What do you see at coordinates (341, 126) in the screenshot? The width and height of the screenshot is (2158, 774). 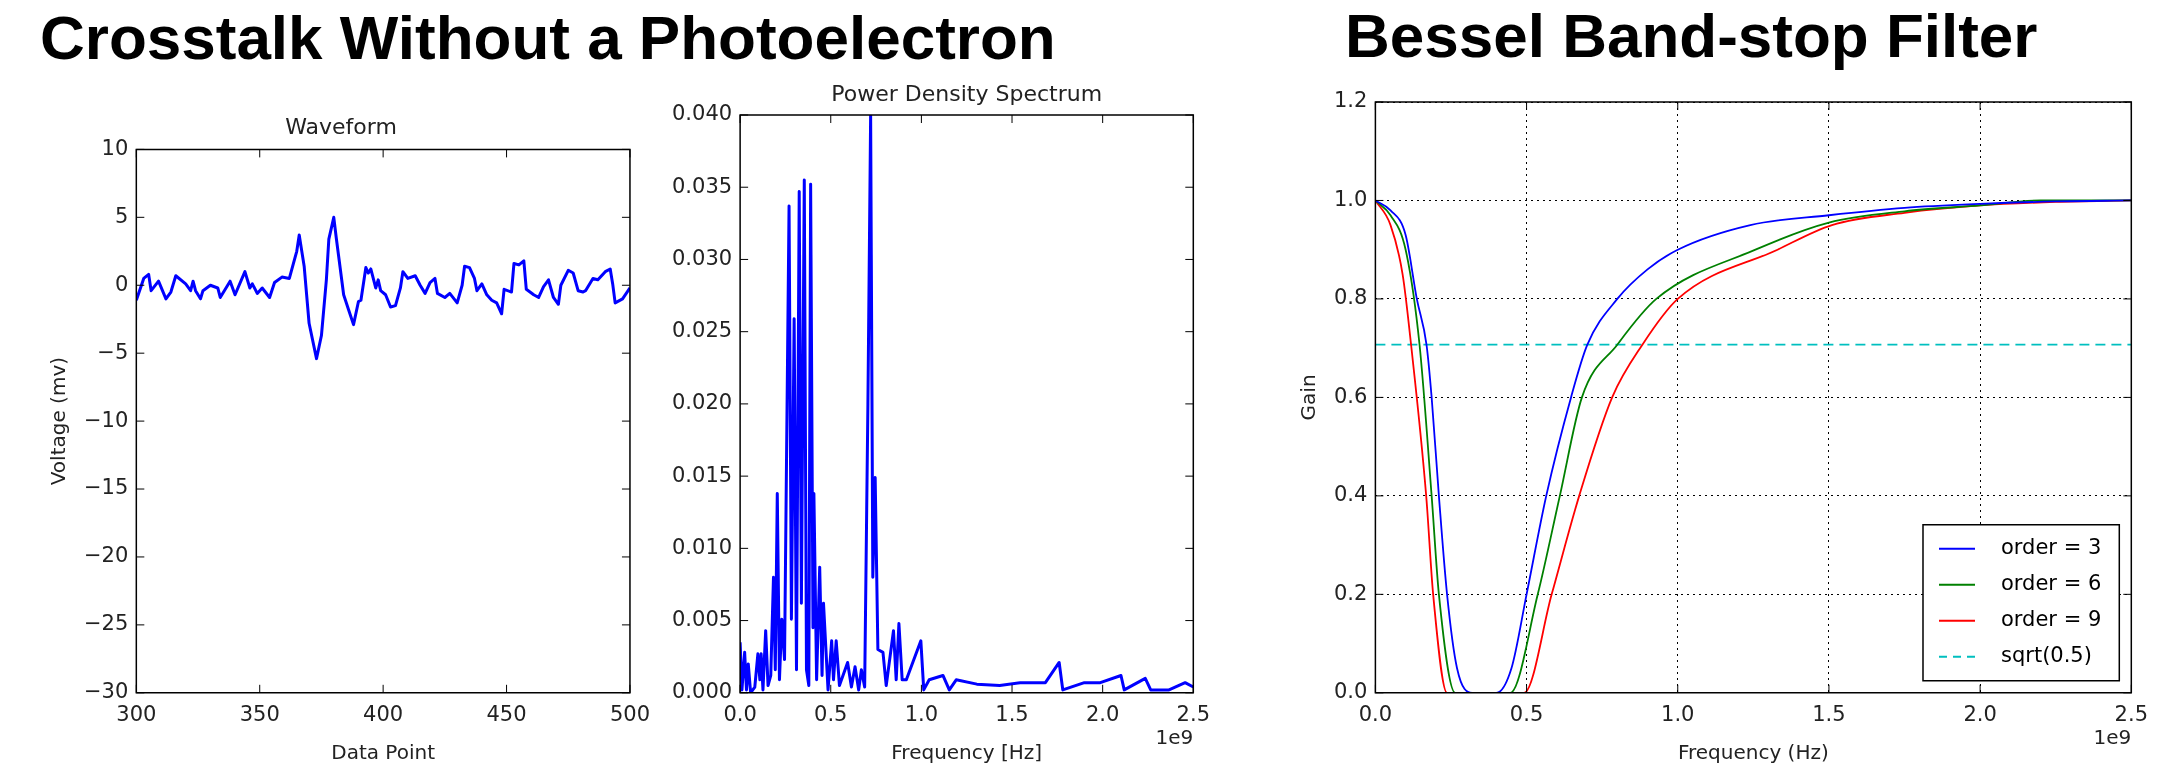 I see `chart-subtitle: Waveform` at bounding box center [341, 126].